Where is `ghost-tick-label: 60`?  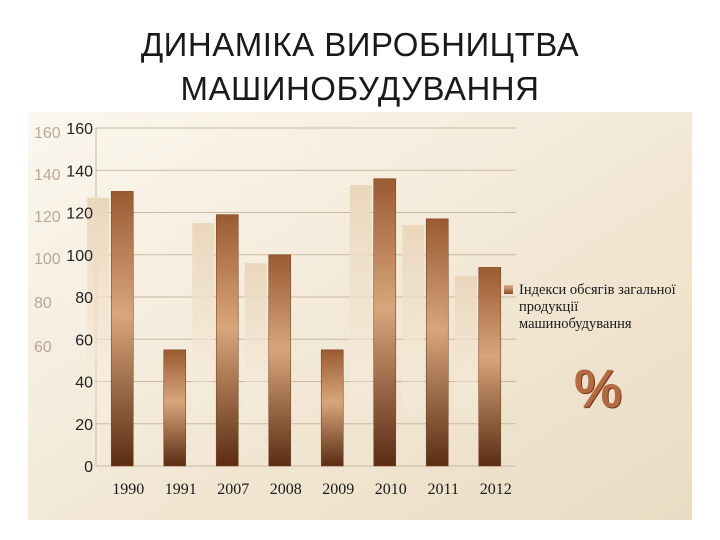 ghost-tick-label: 60 is located at coordinates (43, 347).